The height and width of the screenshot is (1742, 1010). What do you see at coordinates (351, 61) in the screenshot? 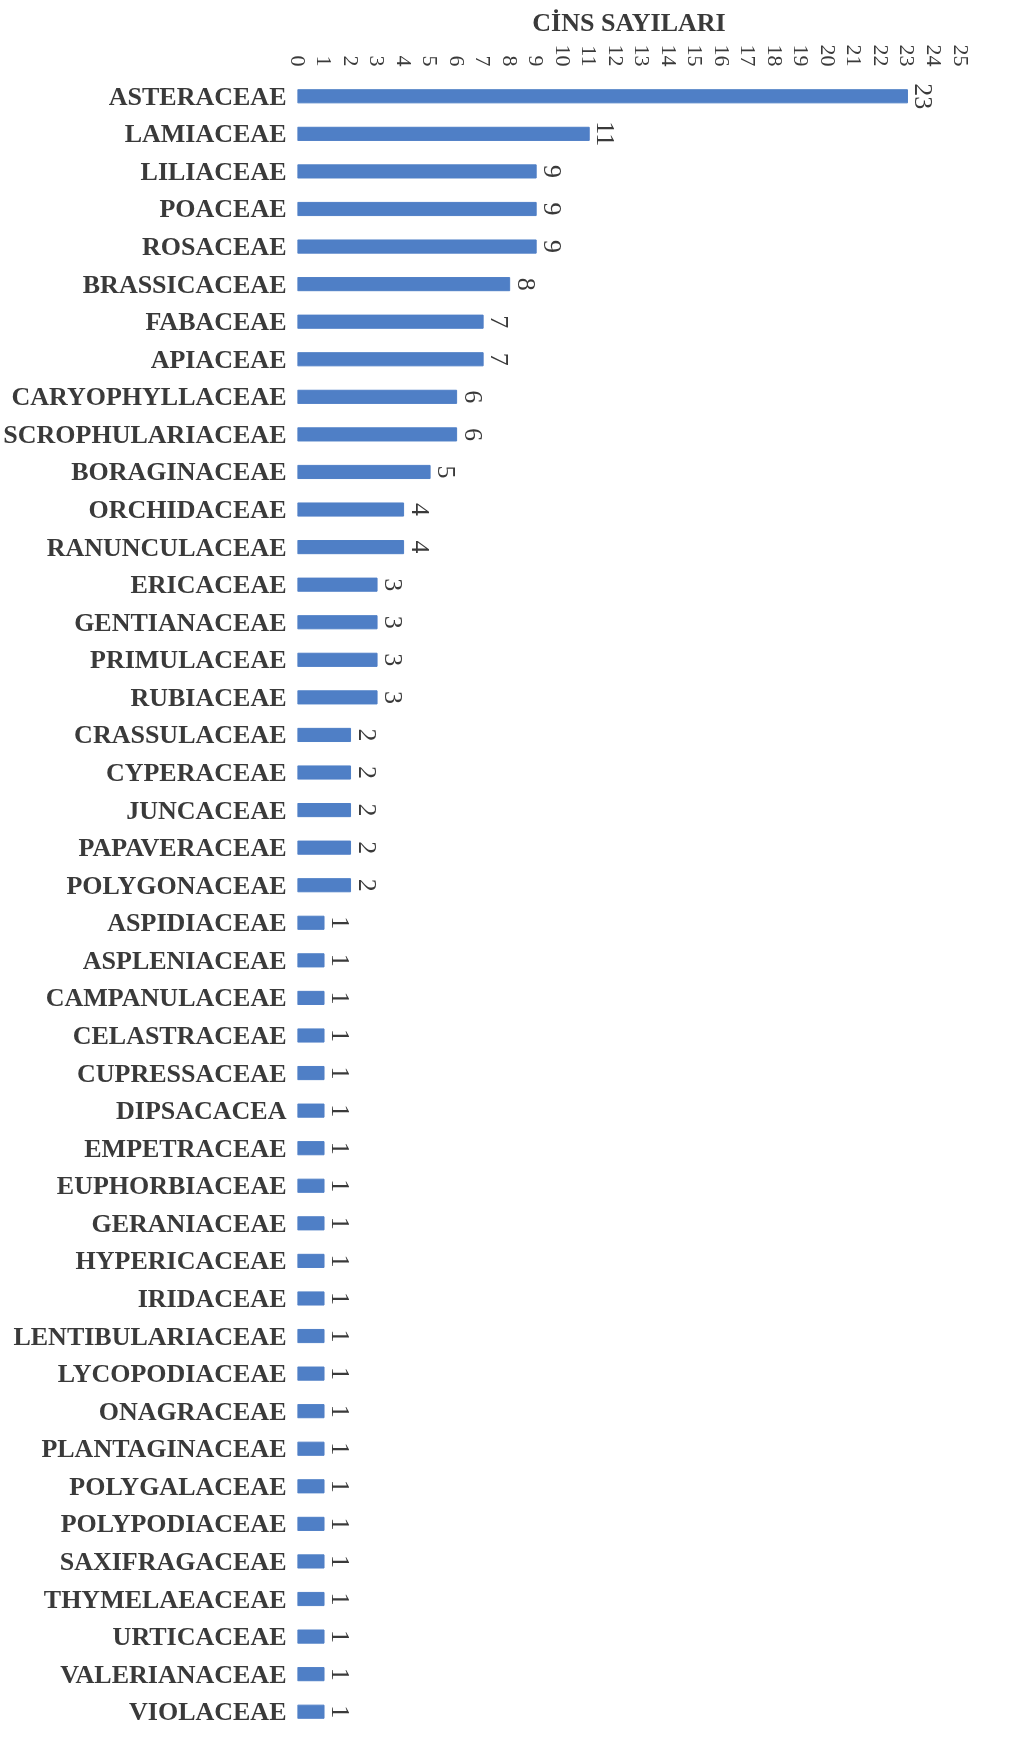
I see `x-tick-label: 2` at bounding box center [351, 61].